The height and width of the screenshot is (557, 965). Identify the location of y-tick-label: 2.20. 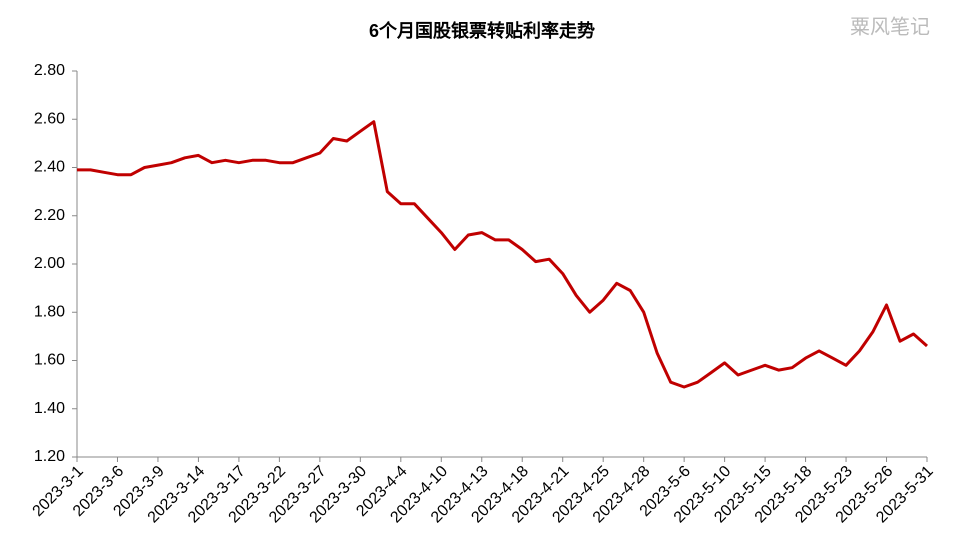
(49, 215).